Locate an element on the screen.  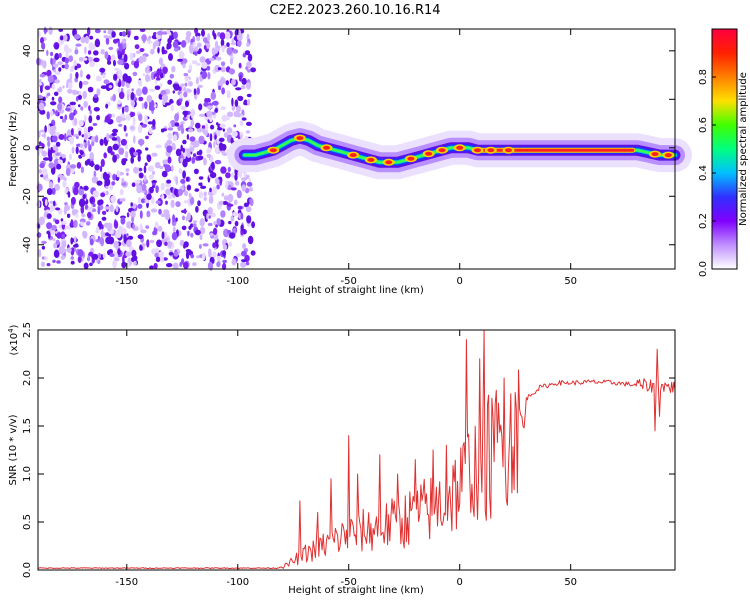
snr-exponent-base: (x10 is located at coordinates (14, 344).